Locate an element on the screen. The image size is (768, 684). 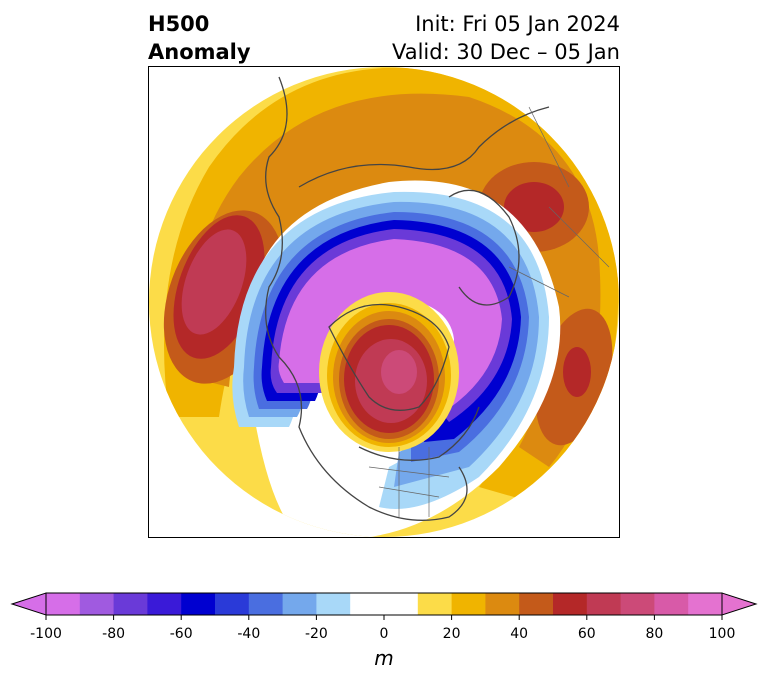
colorbar is located at coordinates (384, 606).